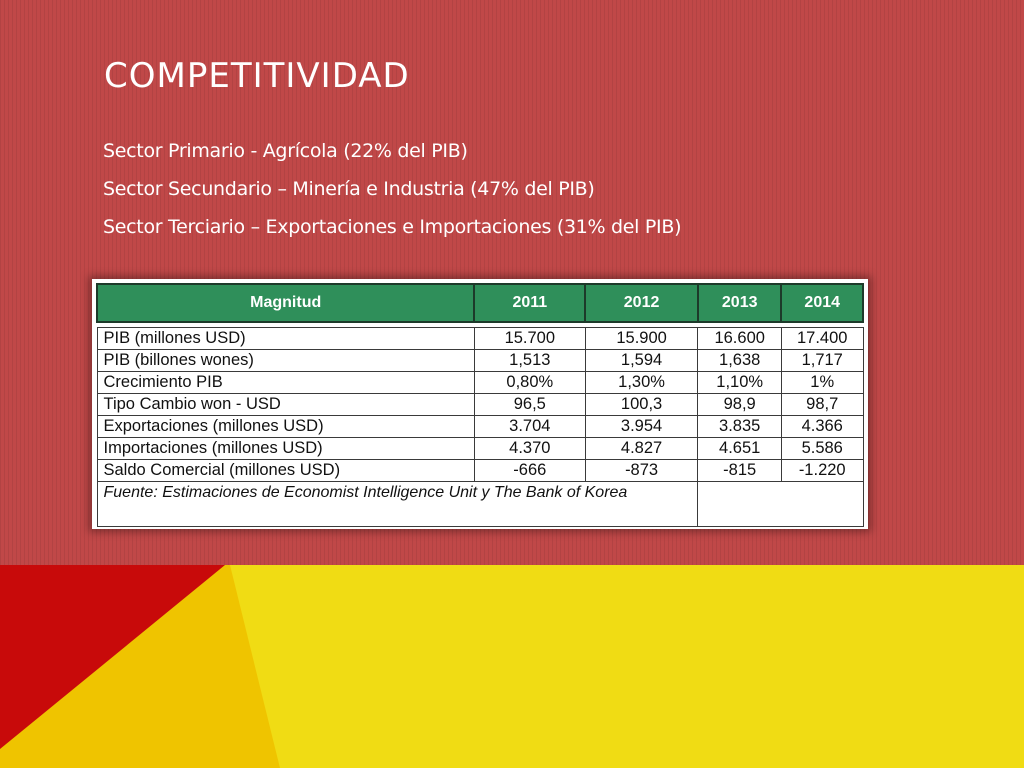  Describe the element at coordinates (739, 448) in the screenshot. I see `cell-2013: 4.651` at that location.